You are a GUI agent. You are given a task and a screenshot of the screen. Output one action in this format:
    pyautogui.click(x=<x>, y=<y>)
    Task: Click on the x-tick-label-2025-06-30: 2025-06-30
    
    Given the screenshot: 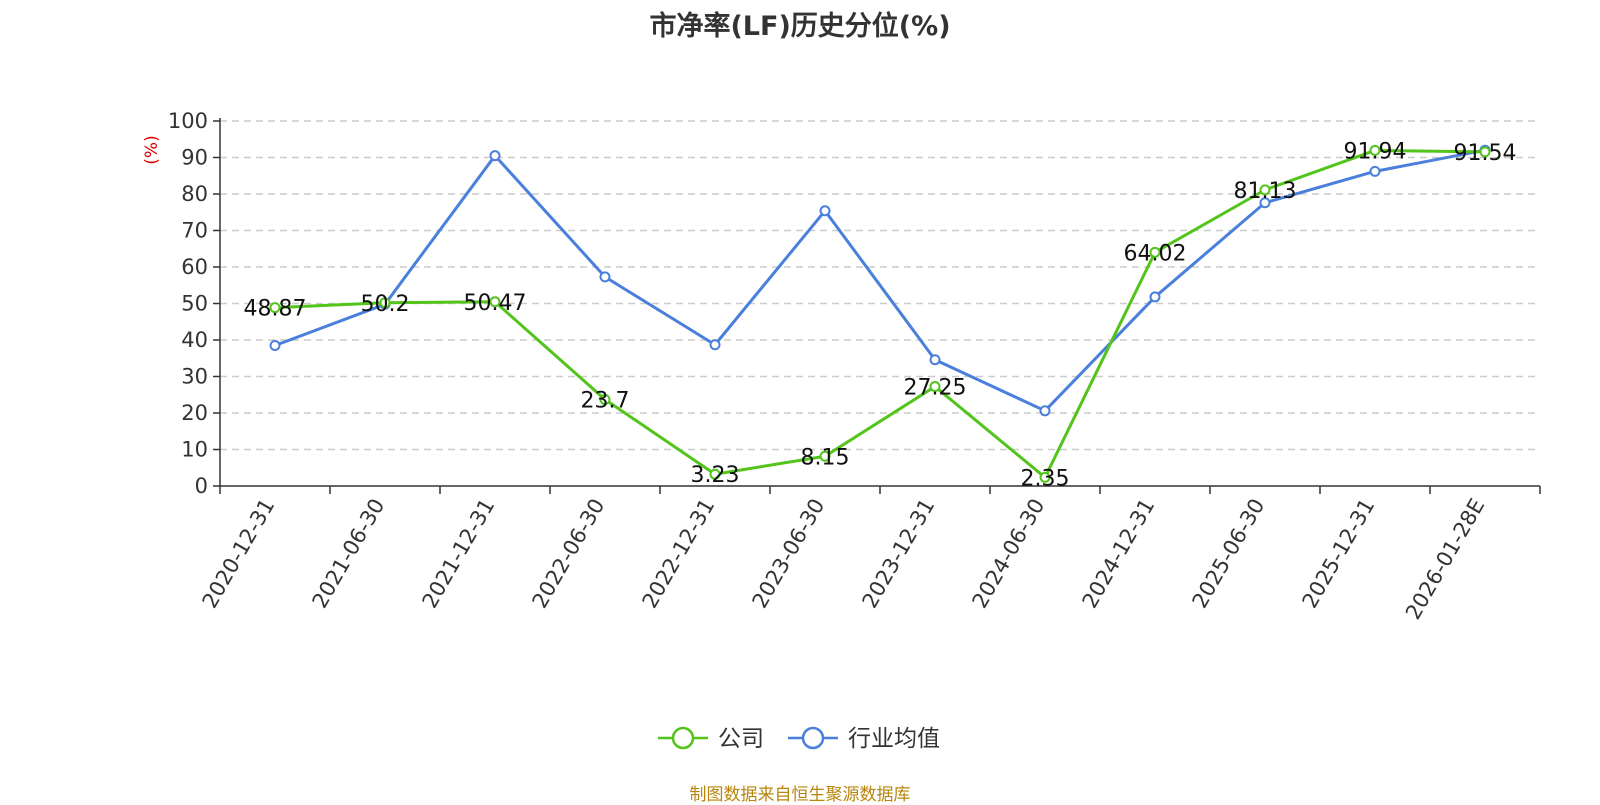 What is the action you would take?
    pyautogui.click(x=1229, y=554)
    